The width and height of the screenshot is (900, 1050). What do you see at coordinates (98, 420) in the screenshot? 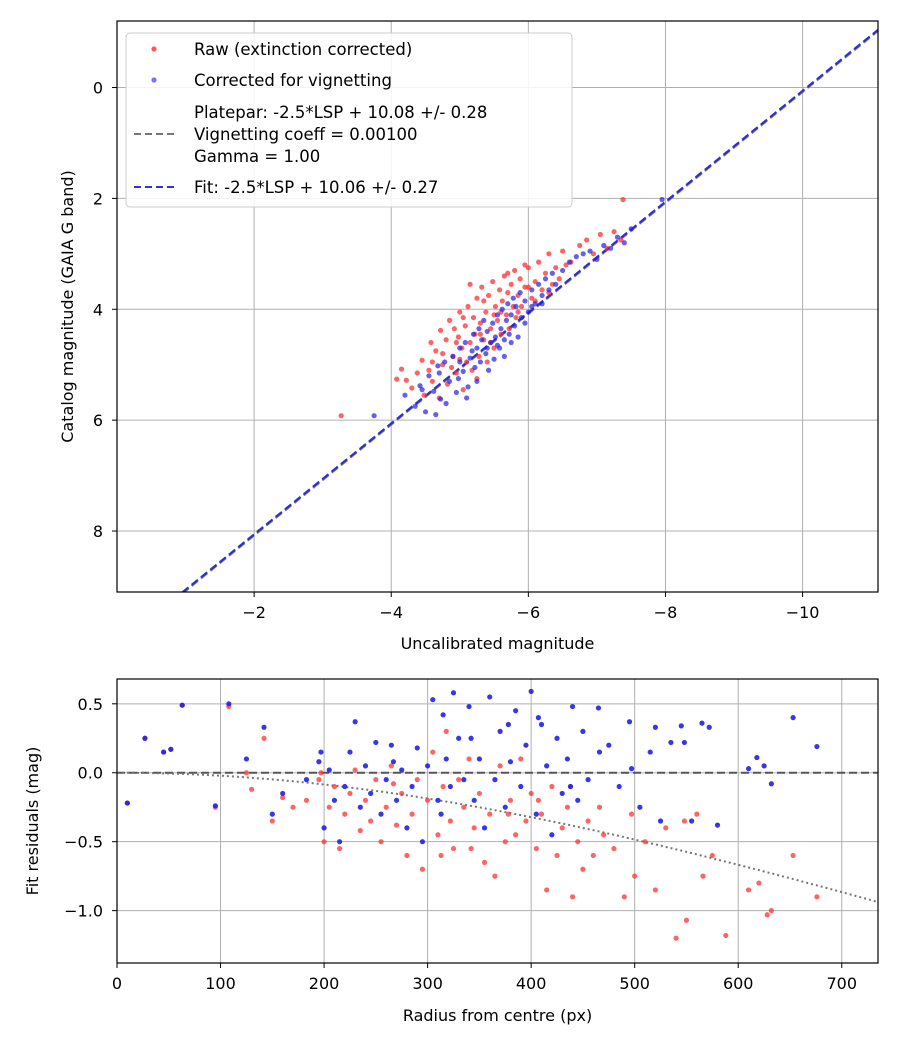
I see `top-y-tick-label: 6` at bounding box center [98, 420].